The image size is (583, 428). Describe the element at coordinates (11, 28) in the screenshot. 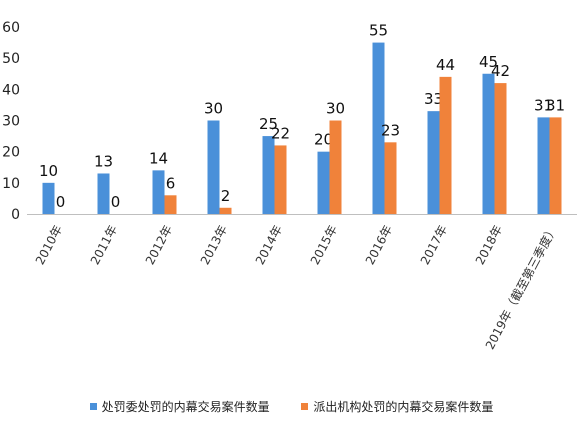

I see `y-tick-label: 60` at that location.